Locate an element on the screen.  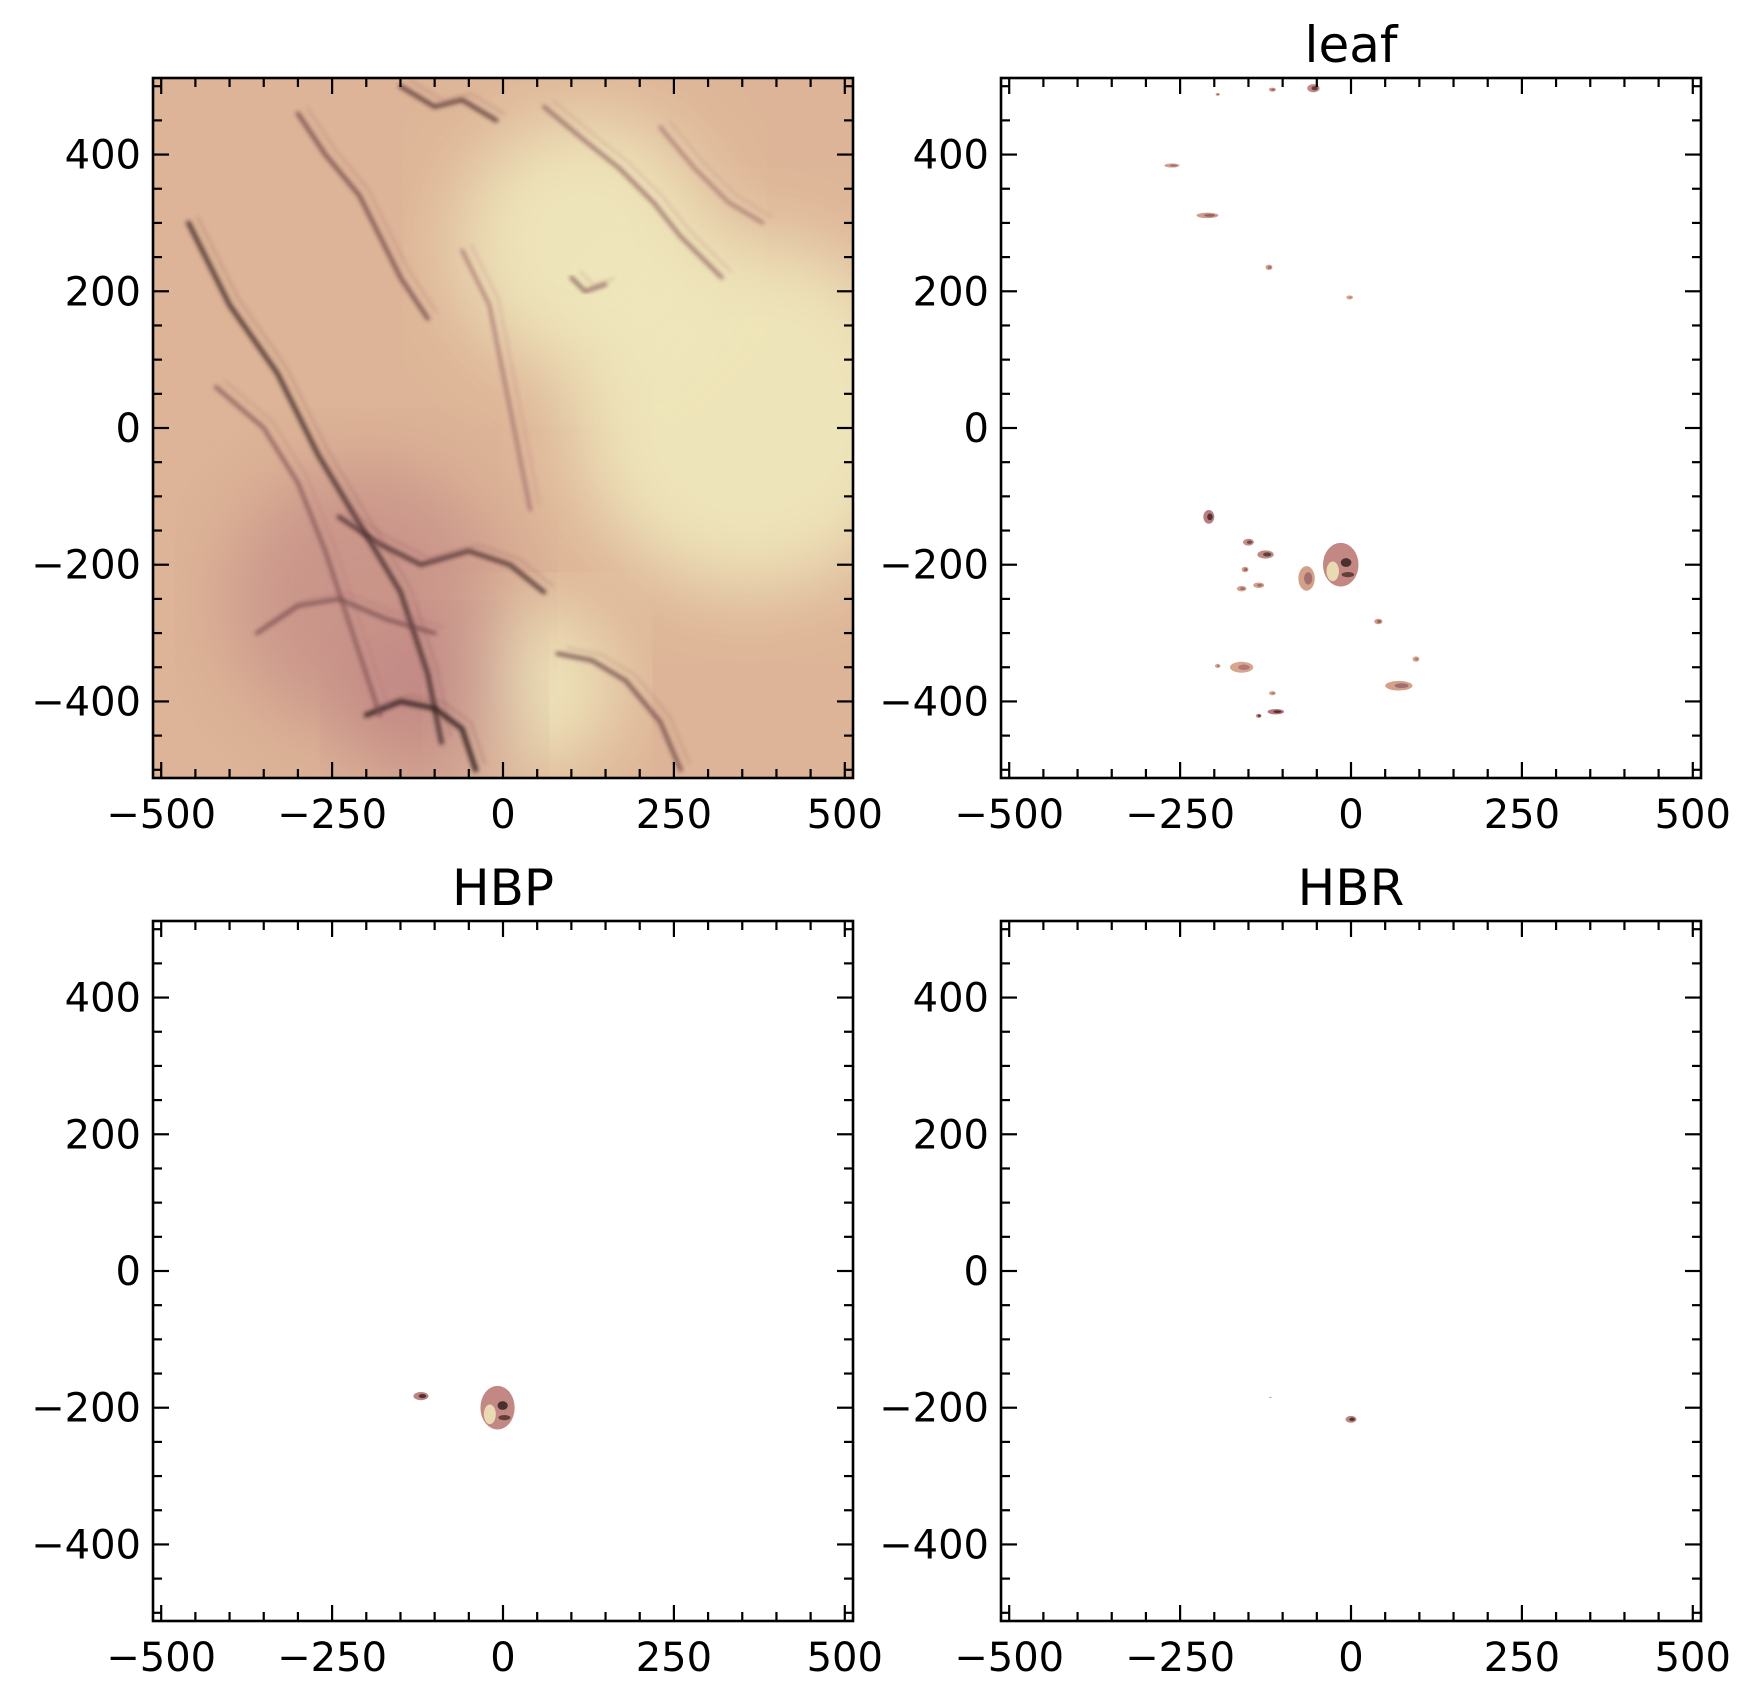
panel-title: HBP is located at coordinates (503, 888).